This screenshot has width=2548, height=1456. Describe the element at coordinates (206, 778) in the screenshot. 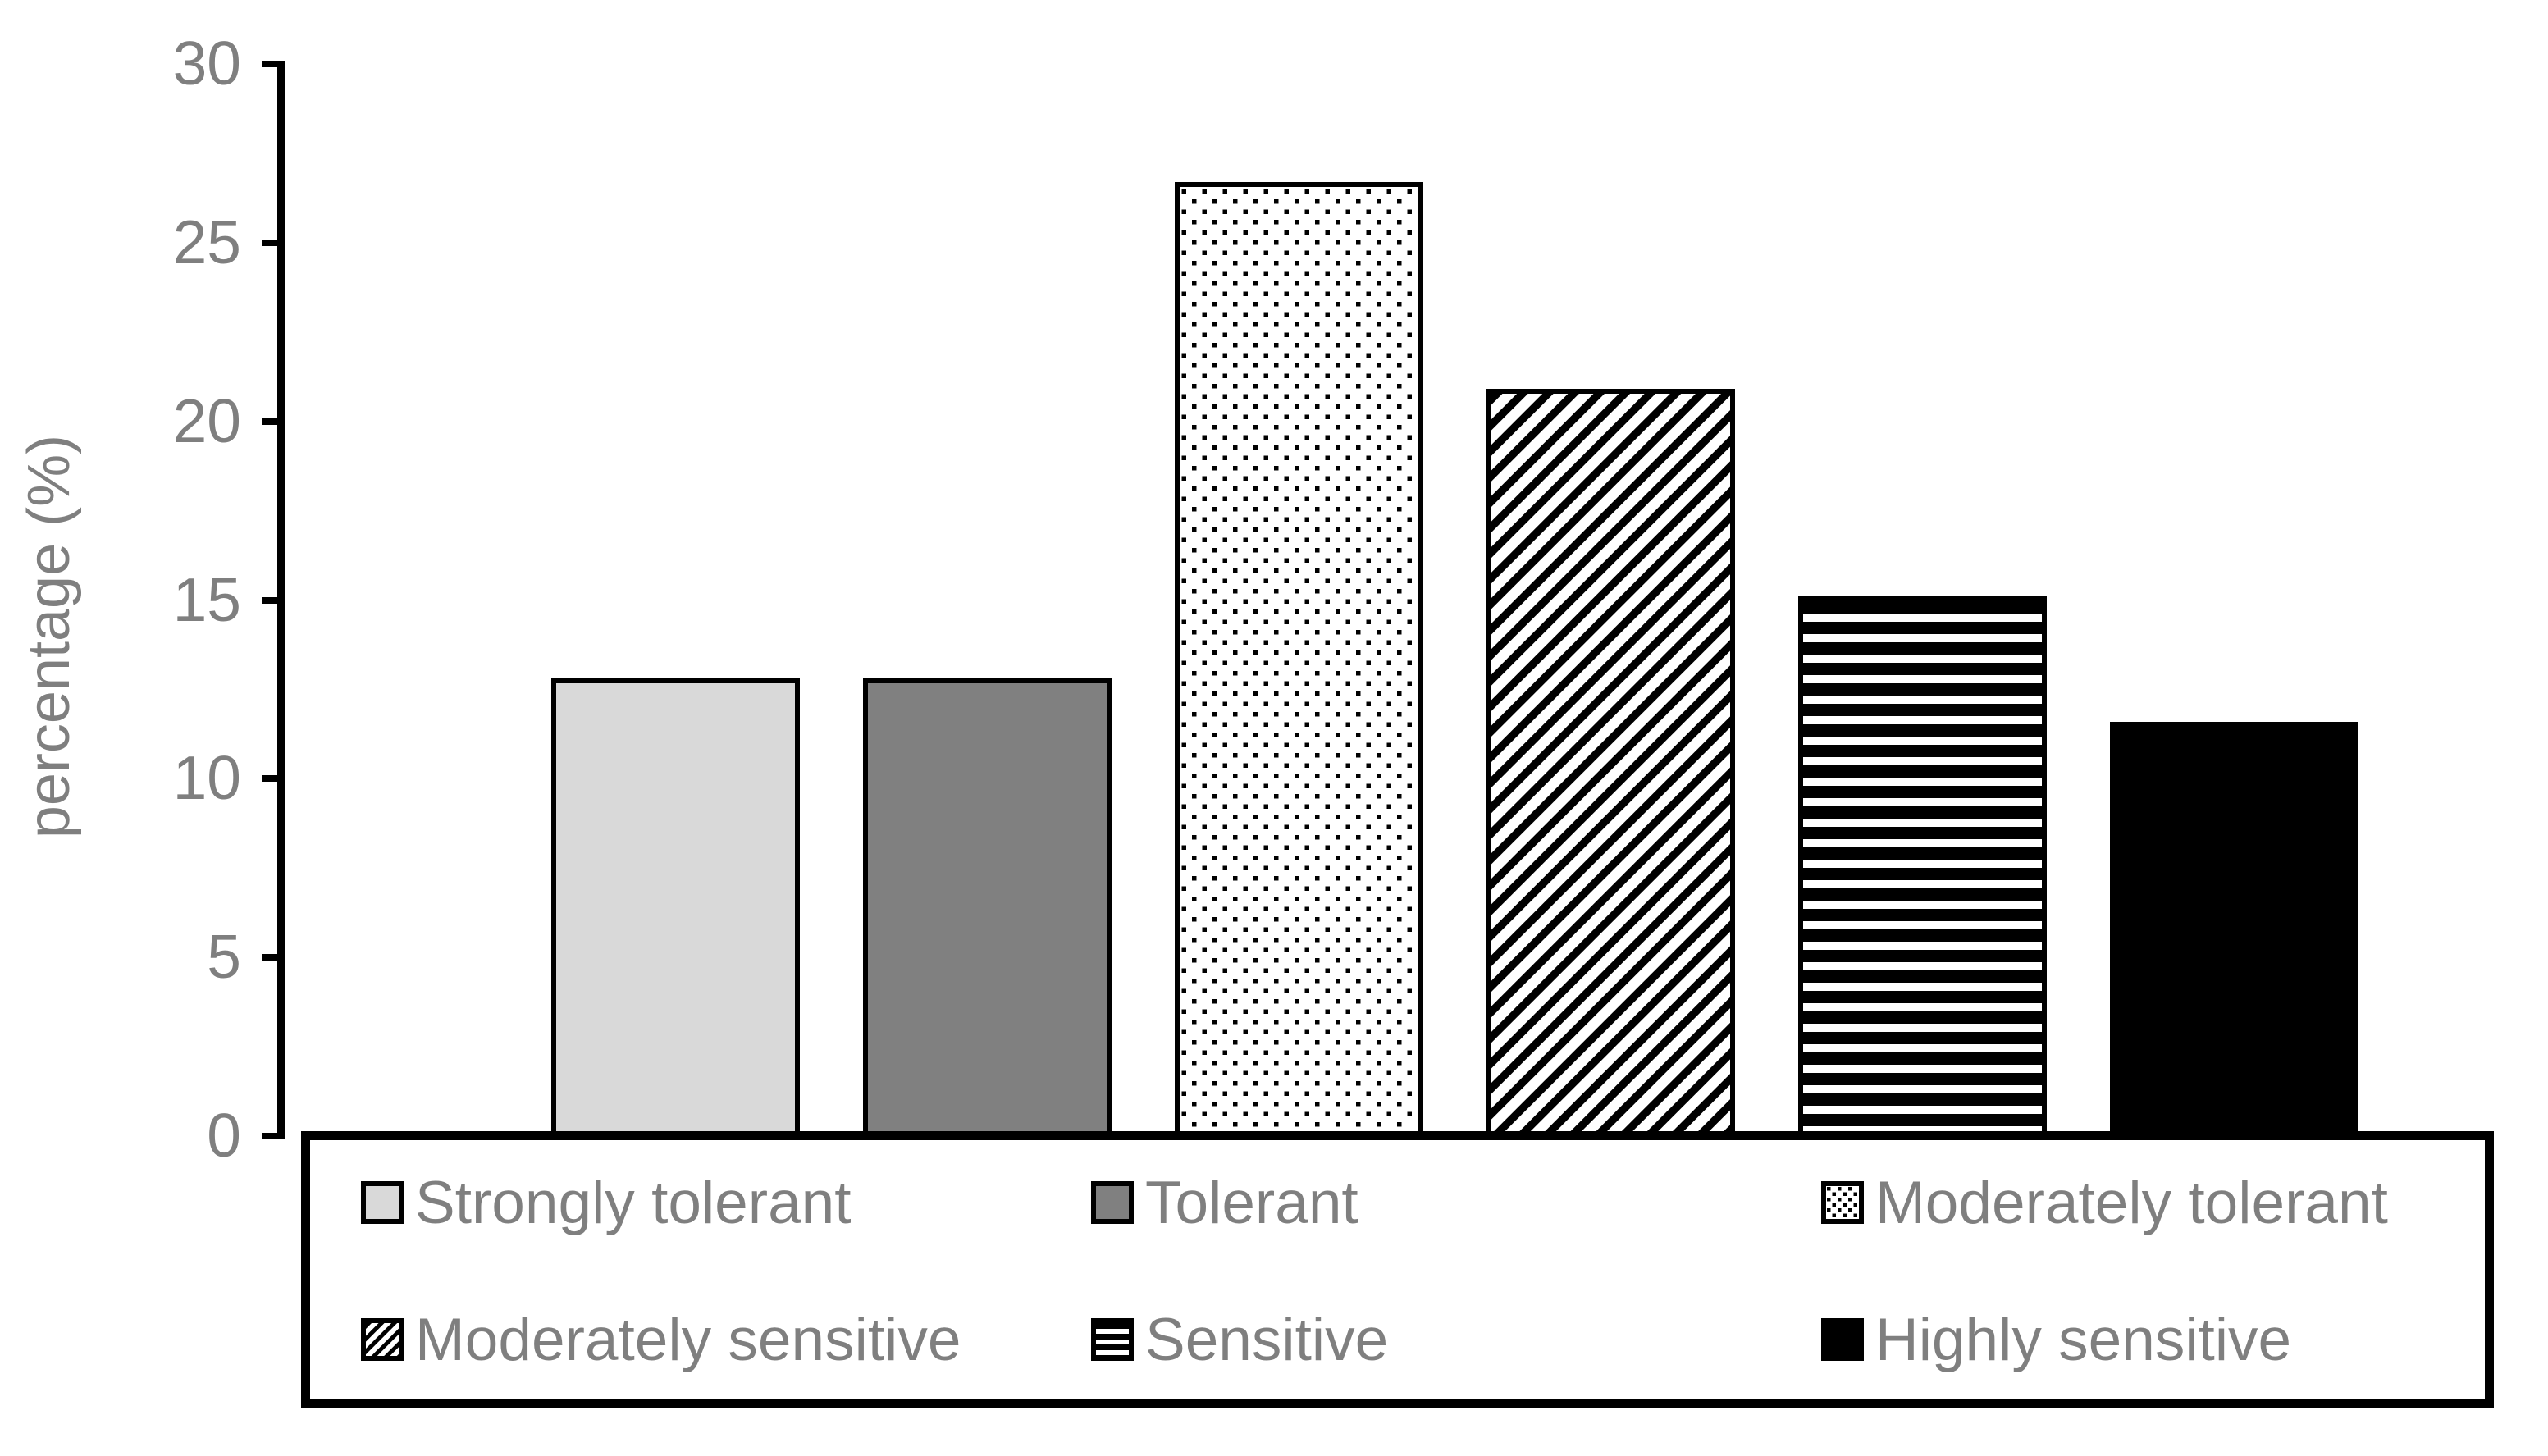

I see `y-tick-label-10: 10` at that location.